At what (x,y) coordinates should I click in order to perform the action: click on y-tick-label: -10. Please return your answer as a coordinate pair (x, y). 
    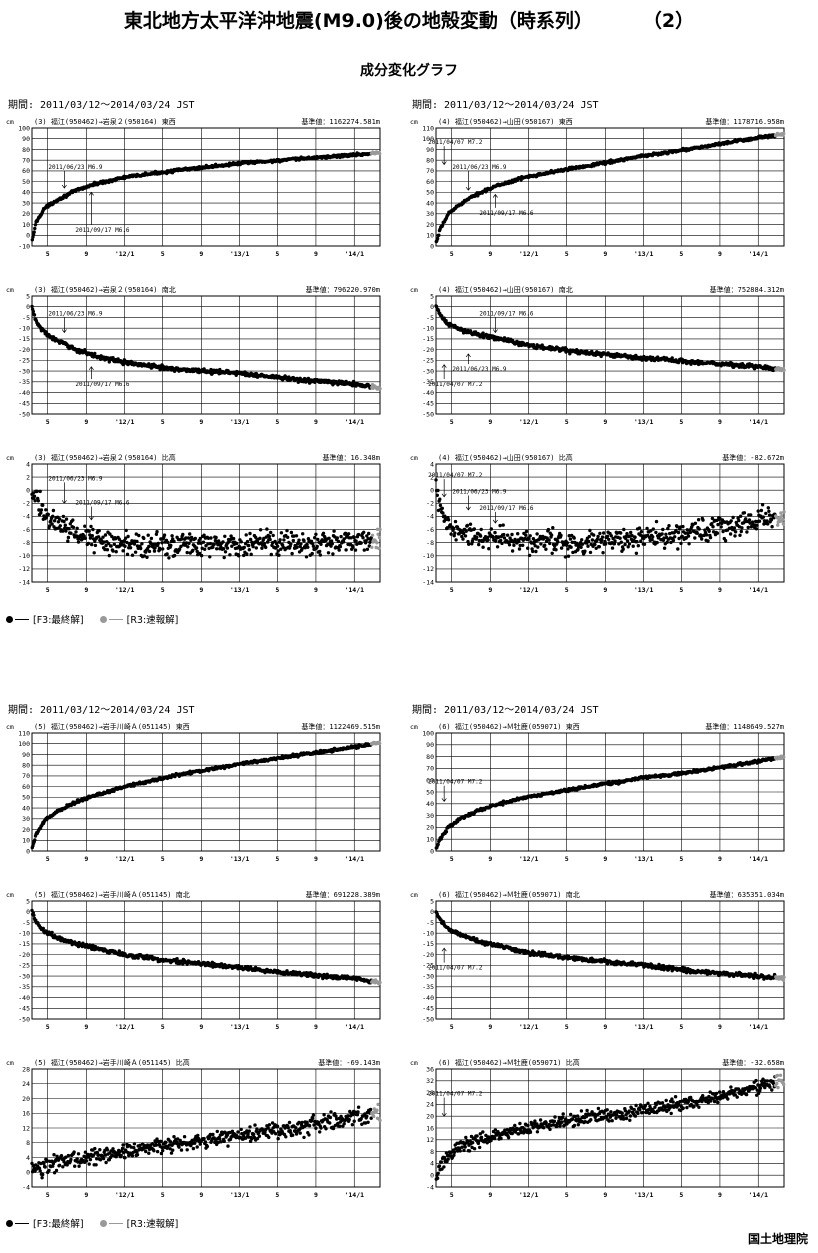
    Looking at the image, I should click on (24, 246).